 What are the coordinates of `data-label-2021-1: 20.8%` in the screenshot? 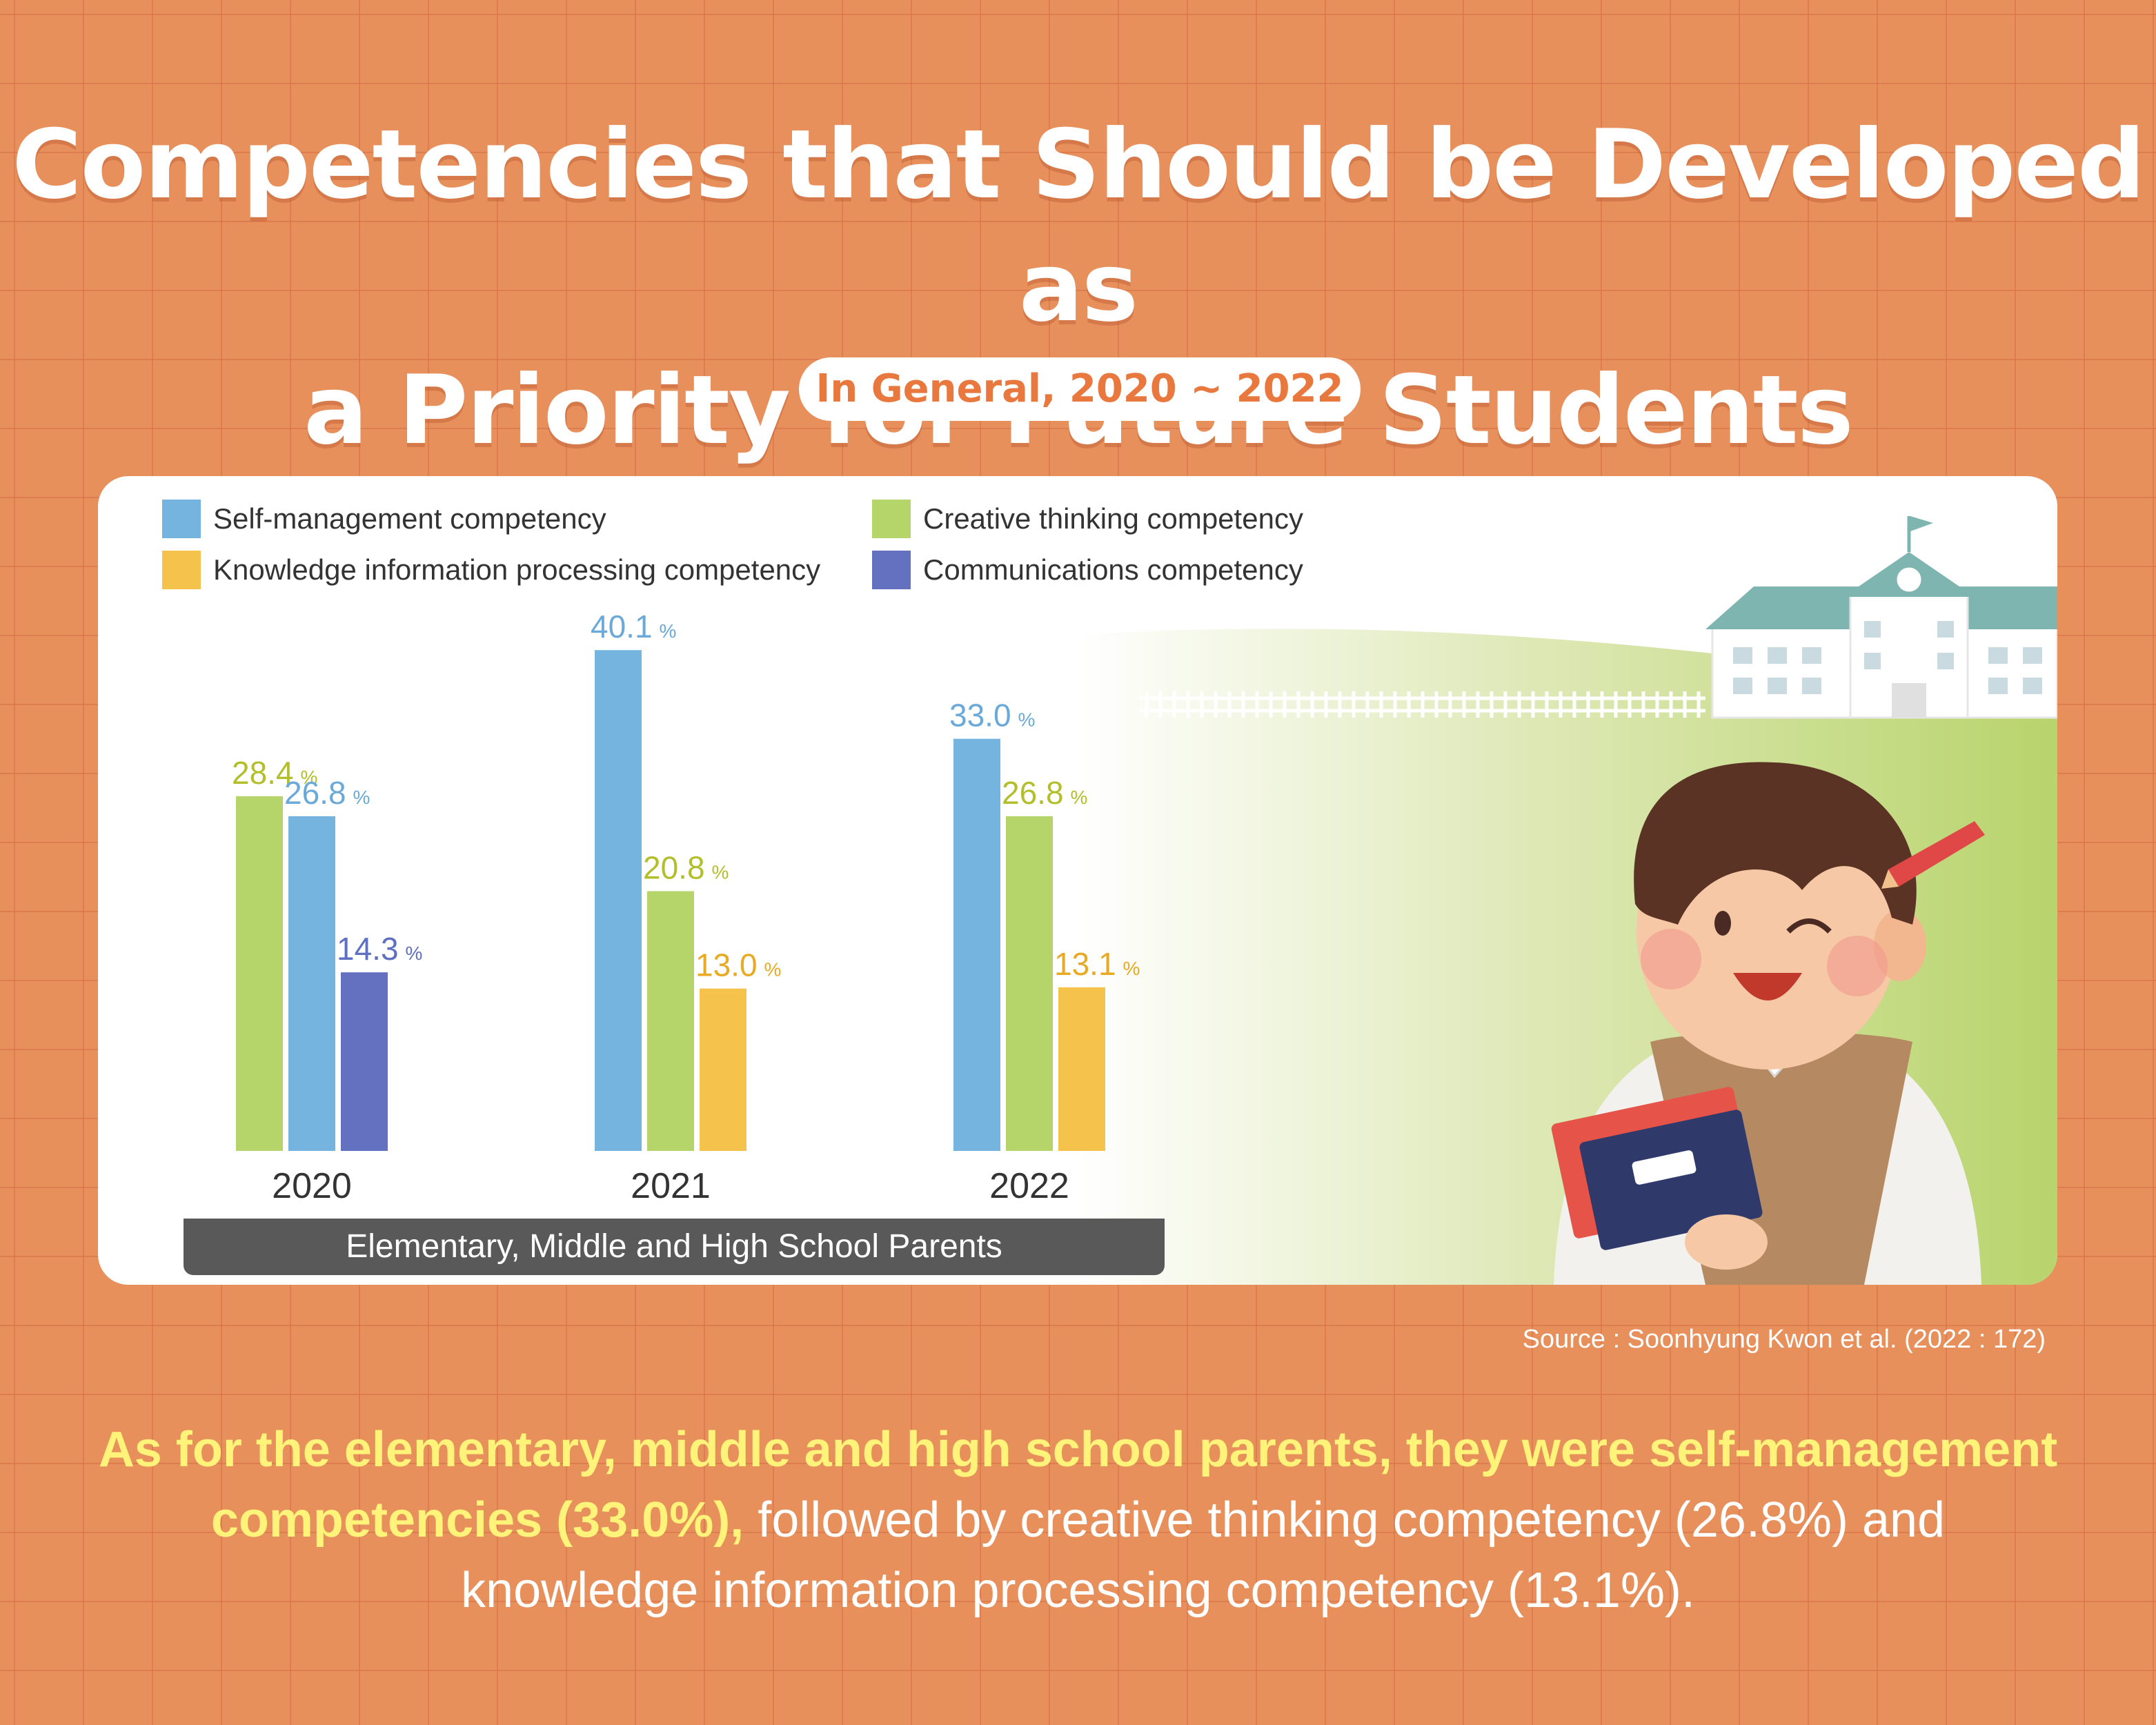 It's located at (686, 868).